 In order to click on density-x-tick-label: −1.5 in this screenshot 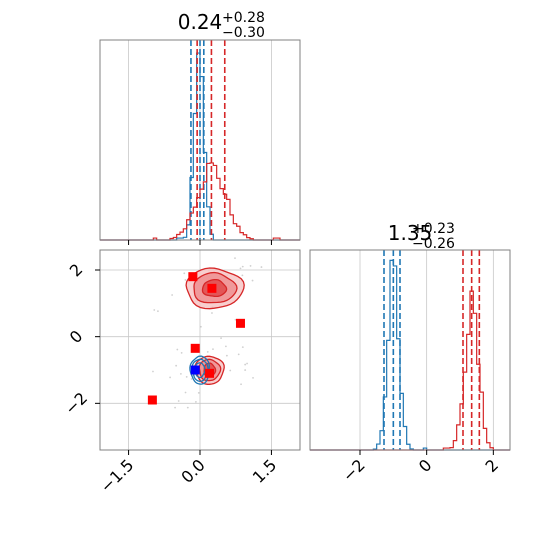, I will do `click(116, 475)`.